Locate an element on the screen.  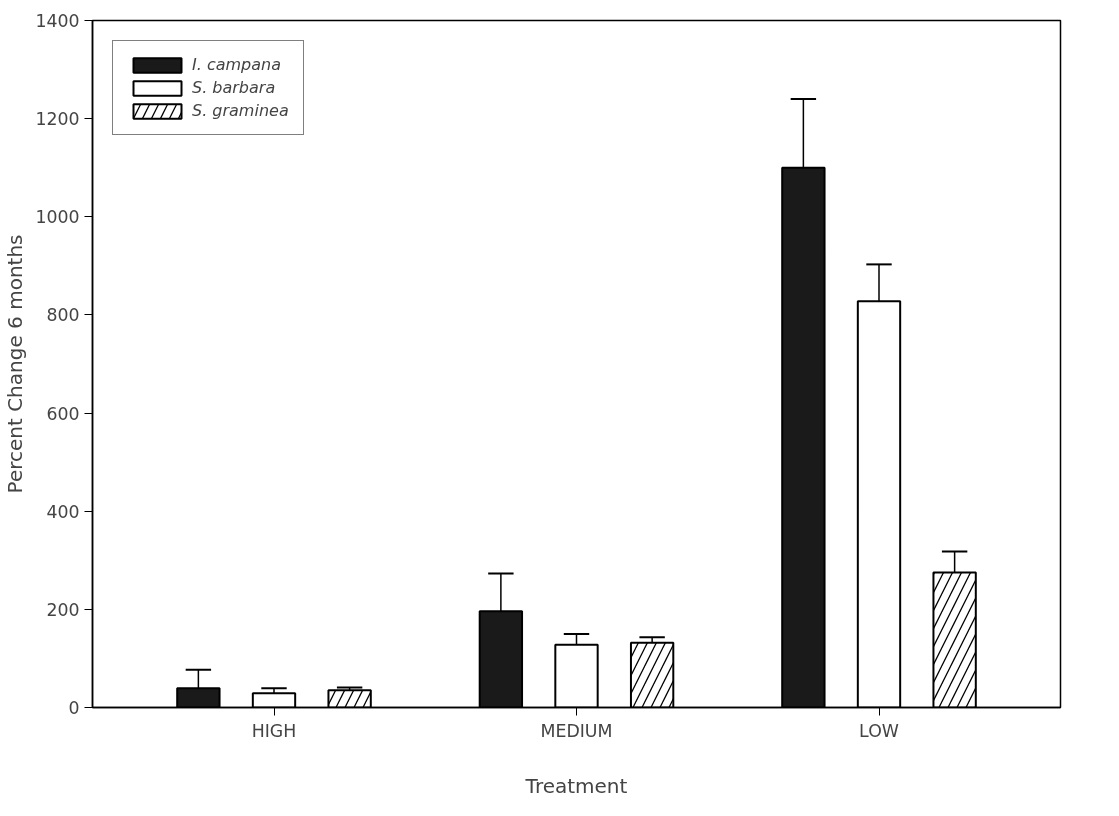
y-tick-label: 1400 is located at coordinates (57, 21).